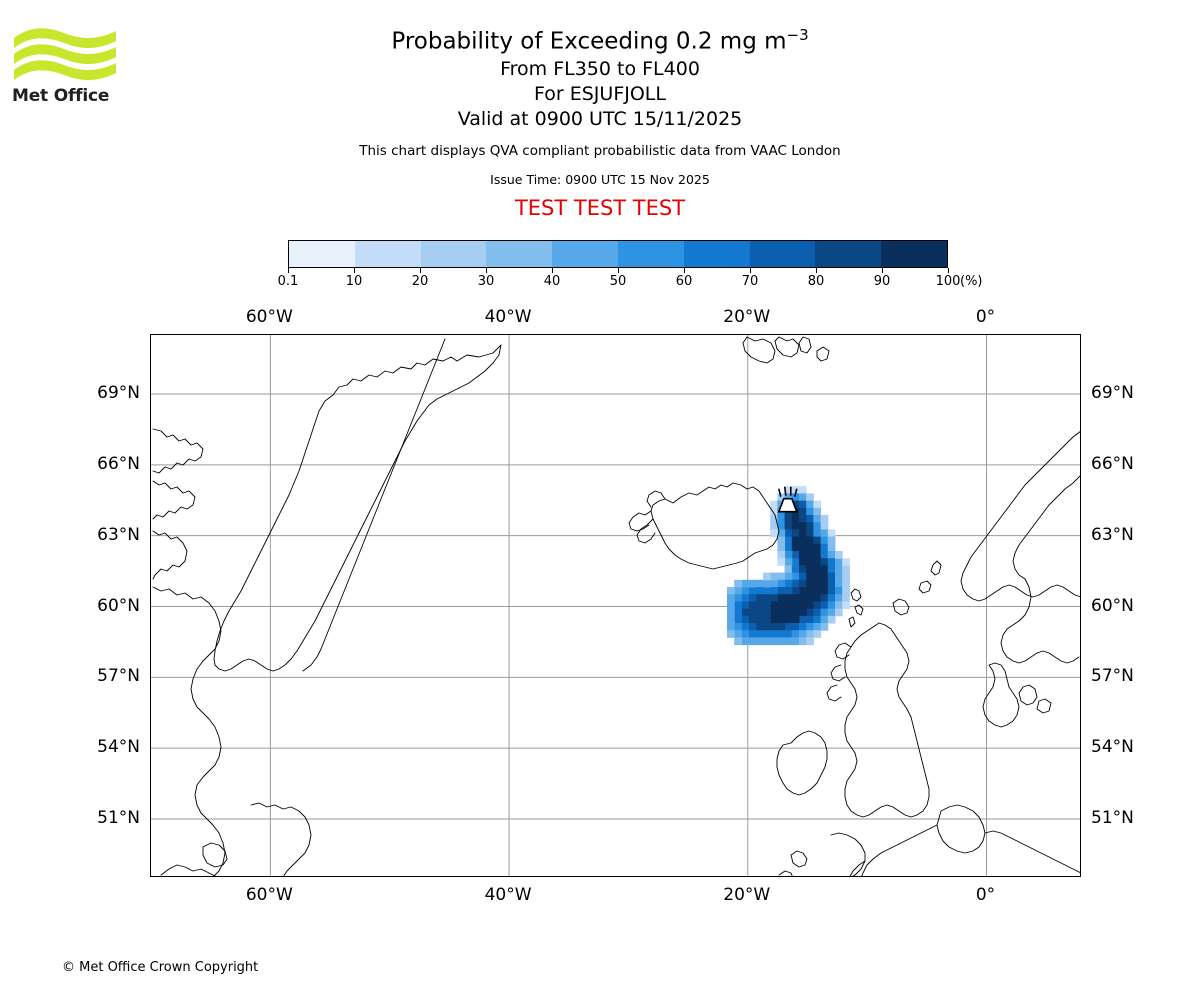 The height and width of the screenshot is (1000, 1200). Describe the element at coordinates (589, 41) in the screenshot. I see `page-title-text: Probability of Exceeding 0.2 mg m` at that location.